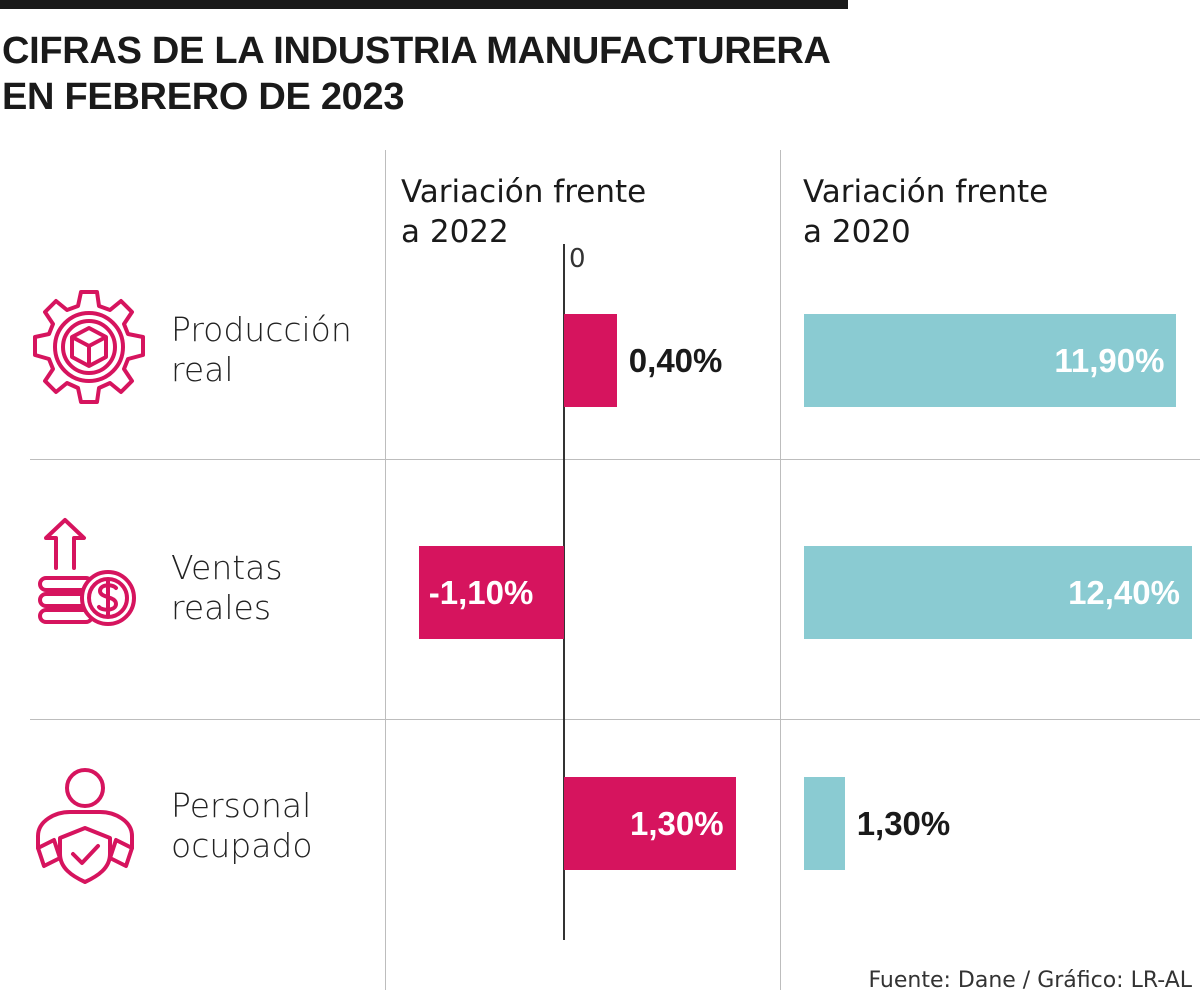  What do you see at coordinates (85, 826) in the screenshot?
I see `person-shield-check-icon` at bounding box center [85, 826].